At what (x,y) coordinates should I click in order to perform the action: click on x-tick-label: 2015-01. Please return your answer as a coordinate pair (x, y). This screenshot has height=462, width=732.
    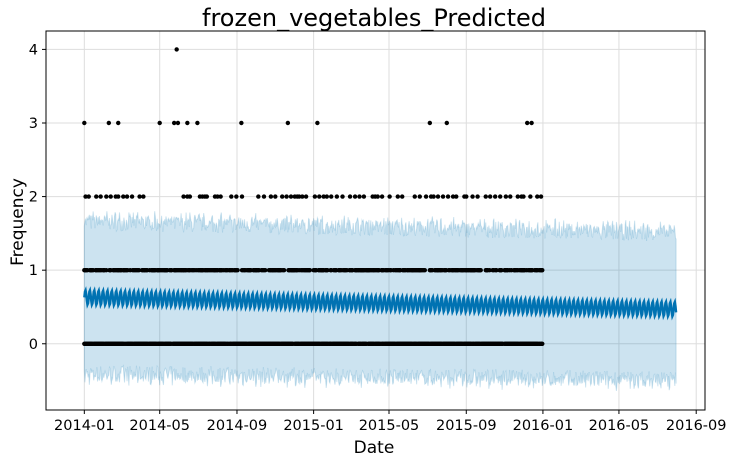
    Looking at the image, I should click on (313, 426).